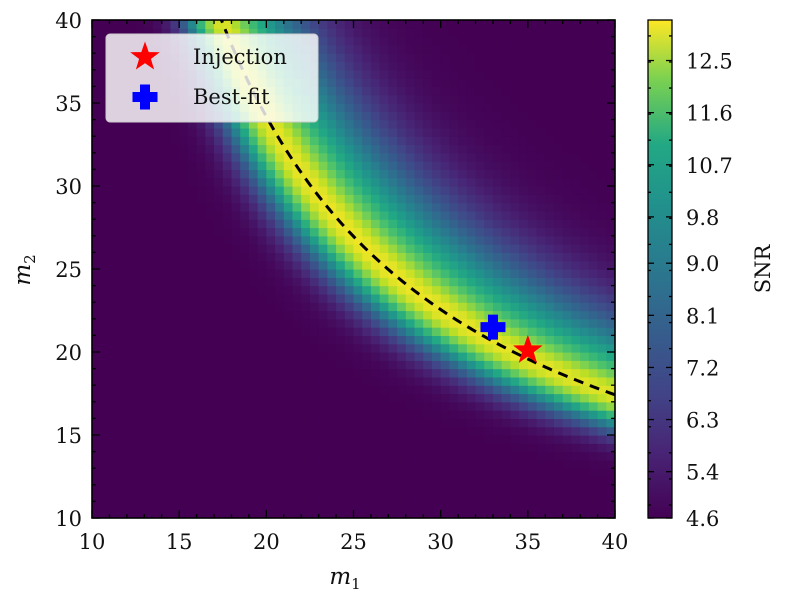 This screenshot has height=609, width=788. Describe the element at coordinates (212, 78) in the screenshot. I see `legend-box` at that location.